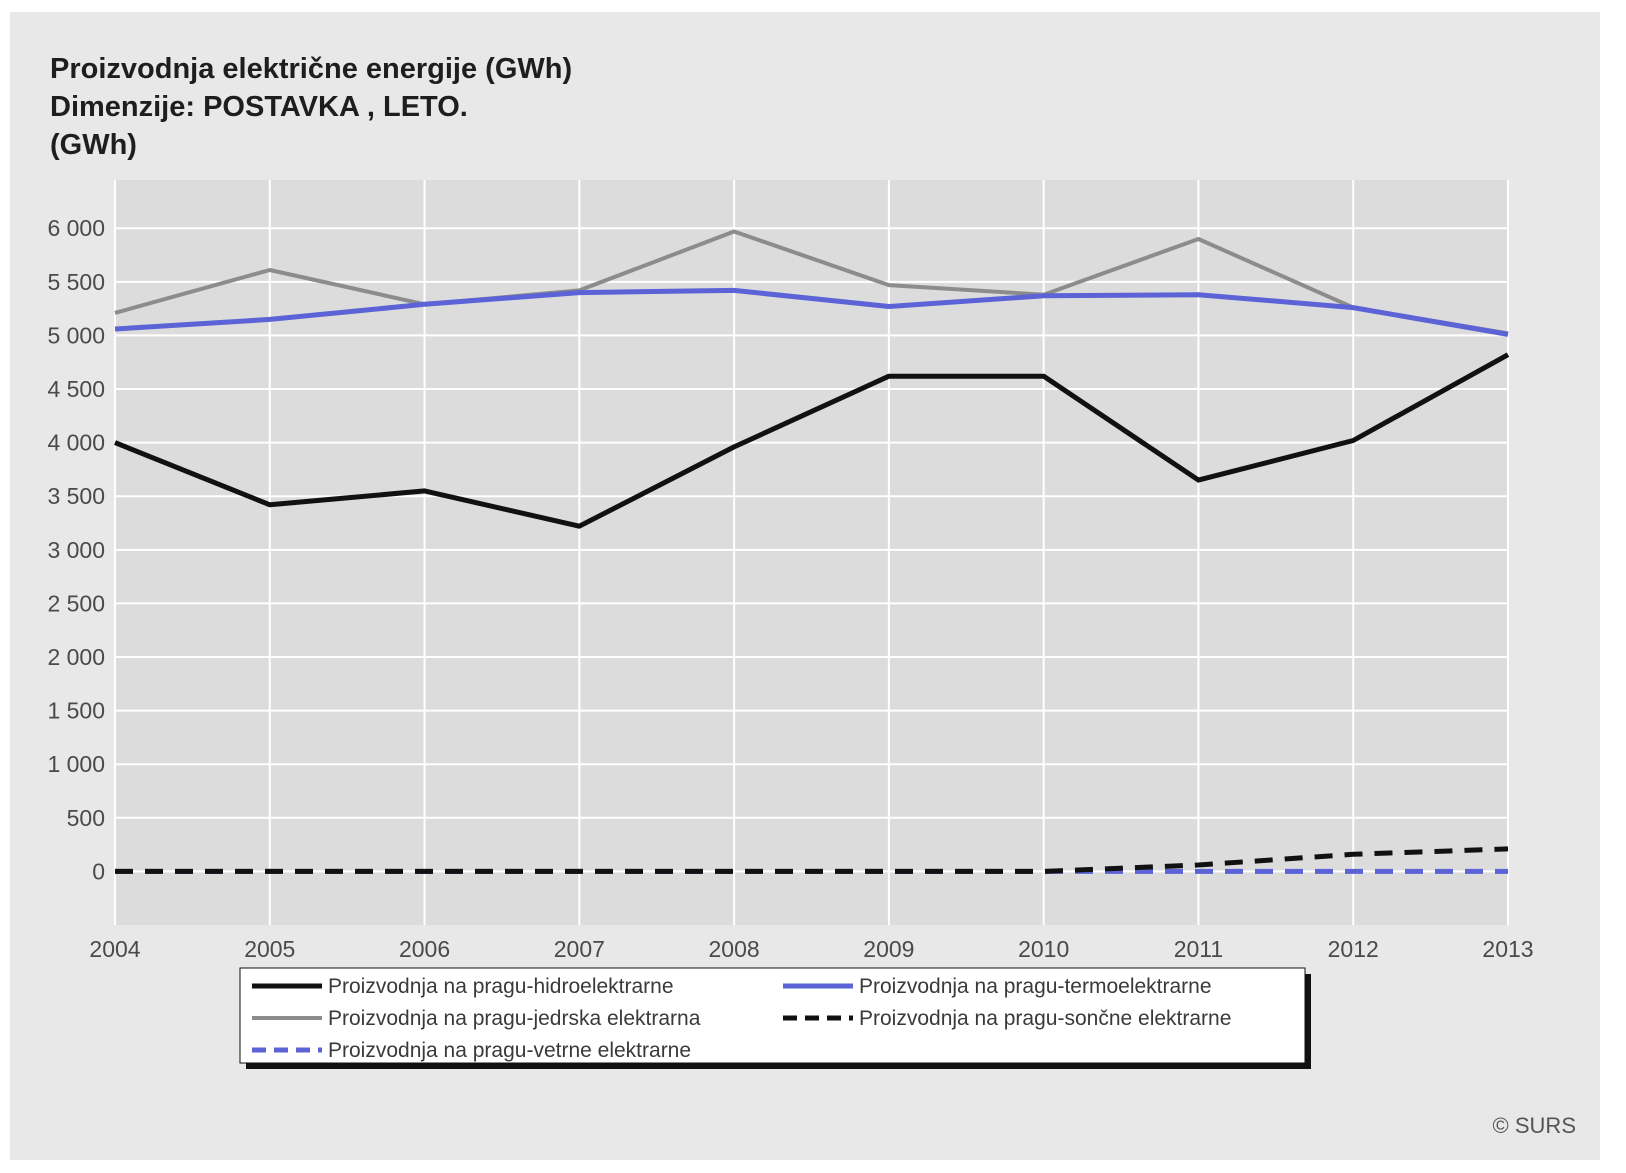 This screenshot has width=1626, height=1173. Describe the element at coordinates (514, 1018) in the screenshot. I see `legend-label: Proizvodnja na pragu-jedrska elektrarna` at that location.